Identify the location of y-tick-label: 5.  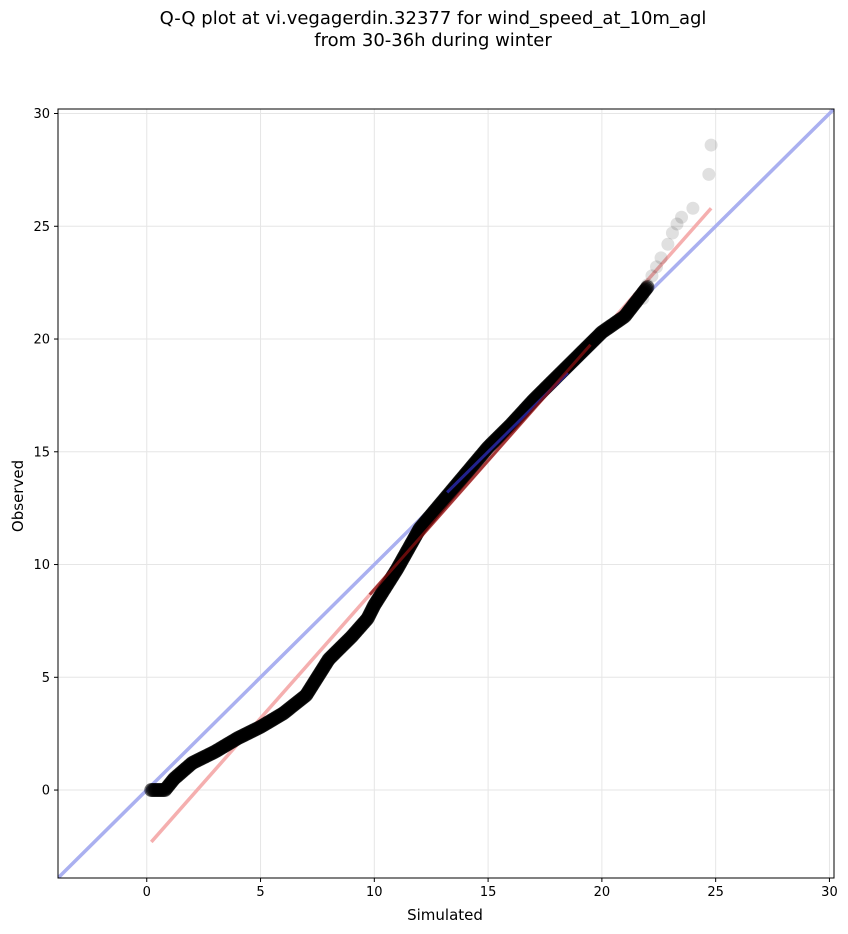
(46, 678).